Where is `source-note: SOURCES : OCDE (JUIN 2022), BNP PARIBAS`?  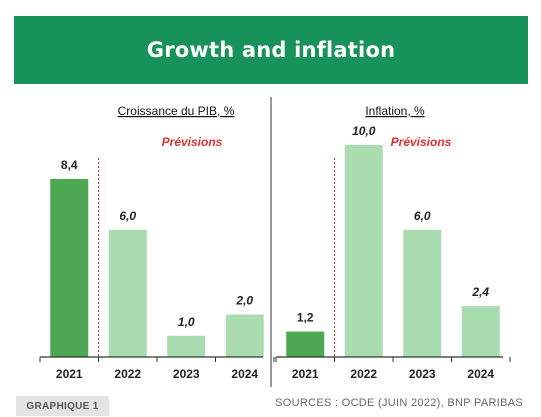 source-note: SOURCES : OCDE (JUIN 2022), BNP PARIBAS is located at coordinates (399, 403).